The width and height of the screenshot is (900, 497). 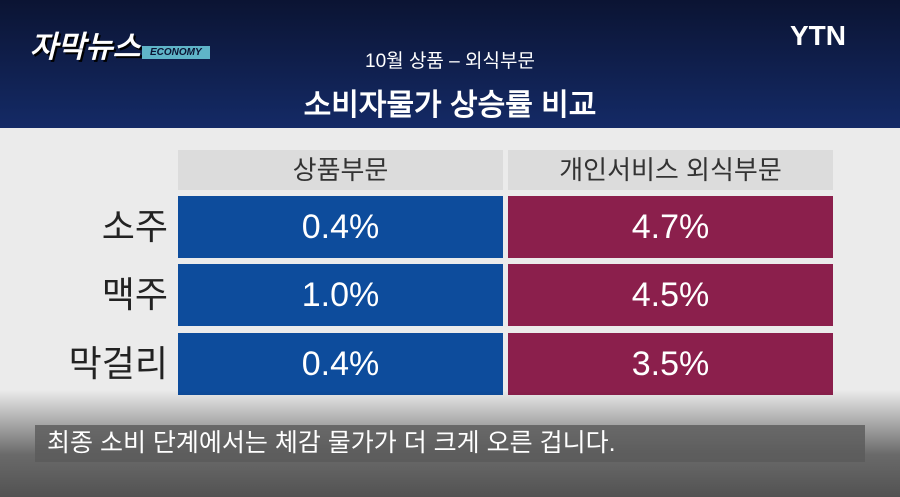 I want to click on logo: 자막뉴스, so click(x=85, y=47).